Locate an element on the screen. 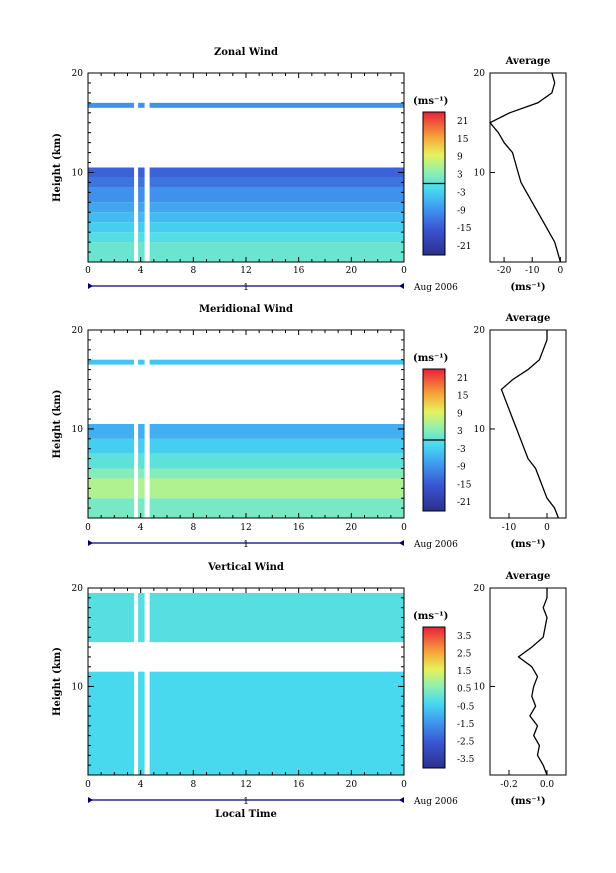 The height and width of the screenshot is (873, 616). colorbar-tick-label: 9 is located at coordinates (460, 414).